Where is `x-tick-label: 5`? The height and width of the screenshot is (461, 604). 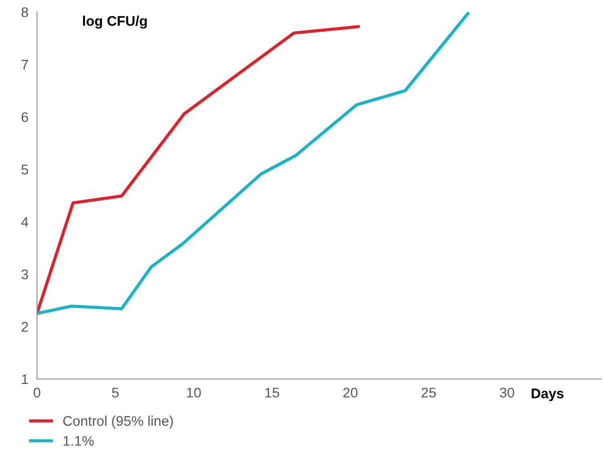
x-tick-label: 5 is located at coordinates (115, 393).